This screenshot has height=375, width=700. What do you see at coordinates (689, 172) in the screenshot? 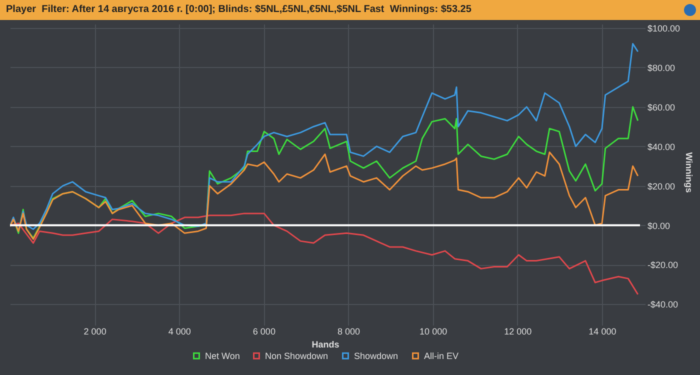
I see `y-axis-title: Winnings` at bounding box center [689, 172].